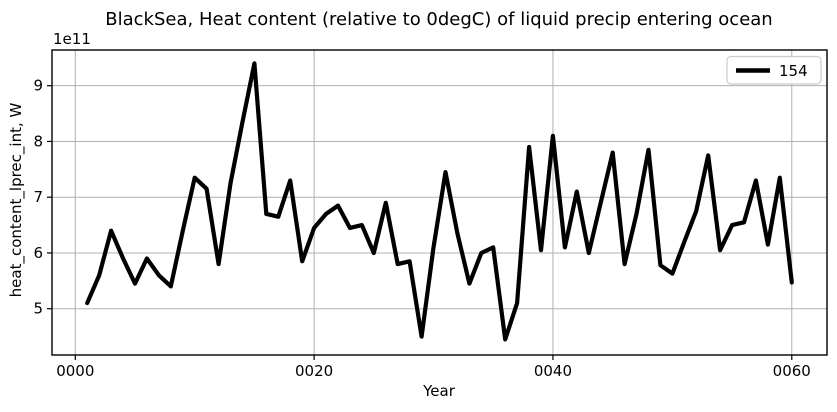  Describe the element at coordinates (314, 371) in the screenshot. I see `x-tick-label: 0020` at that location.